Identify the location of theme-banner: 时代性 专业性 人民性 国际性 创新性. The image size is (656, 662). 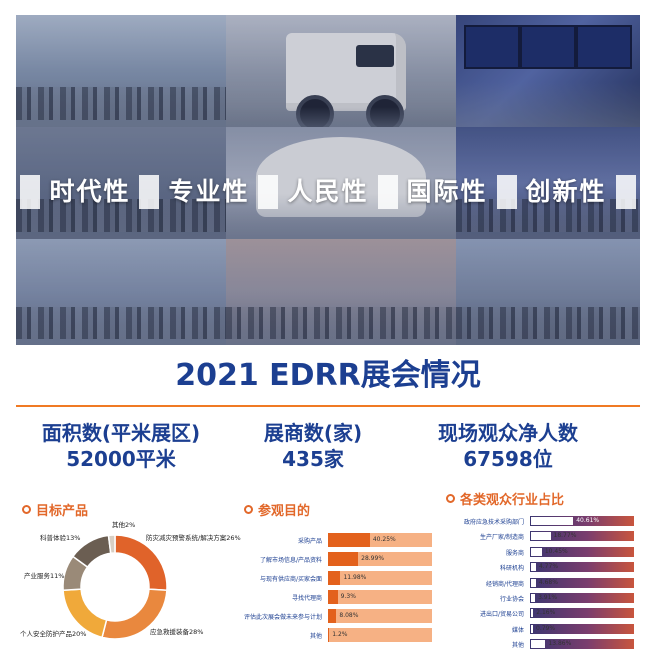
(328, 192).